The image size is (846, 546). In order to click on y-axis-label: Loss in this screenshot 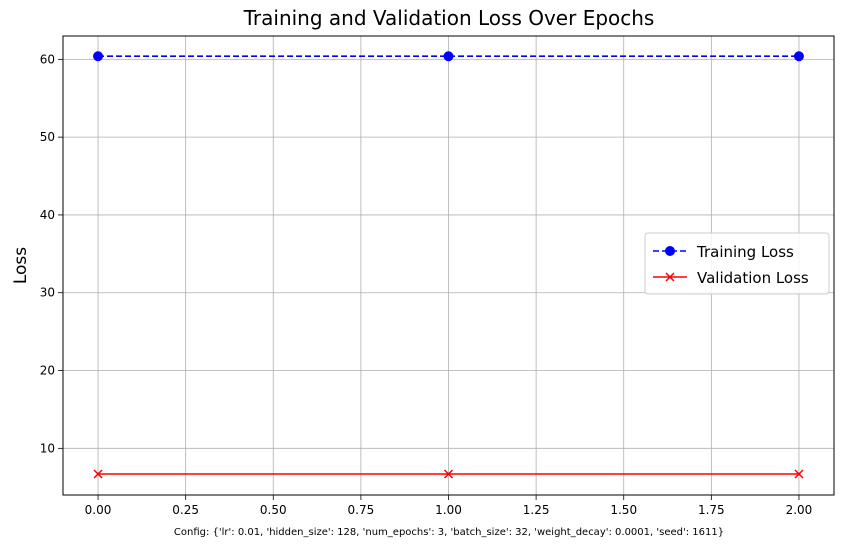, I will do `click(21, 265)`.